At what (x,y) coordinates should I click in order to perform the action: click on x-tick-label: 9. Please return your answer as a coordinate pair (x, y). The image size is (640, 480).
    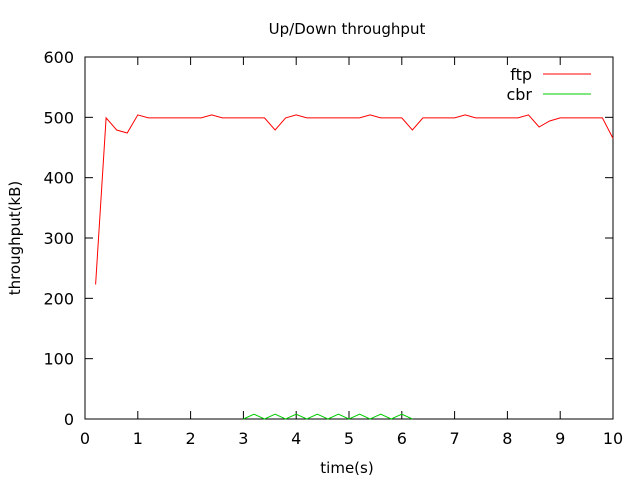
    Looking at the image, I should click on (560, 438).